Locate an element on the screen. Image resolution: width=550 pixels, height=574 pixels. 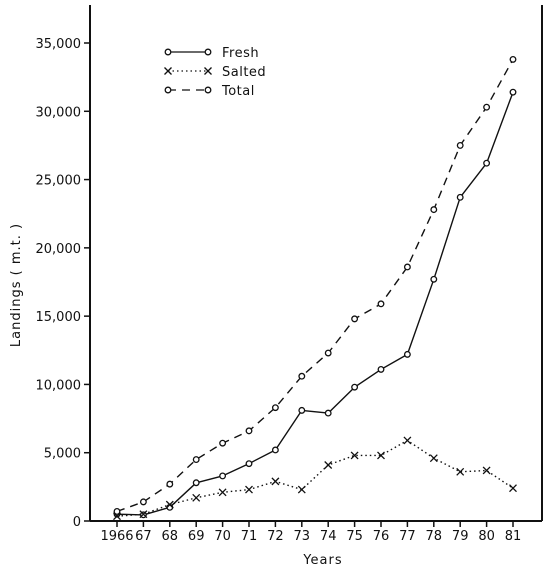
y-axis-title: Landings ( m.t. ) is located at coordinates (16, 285).